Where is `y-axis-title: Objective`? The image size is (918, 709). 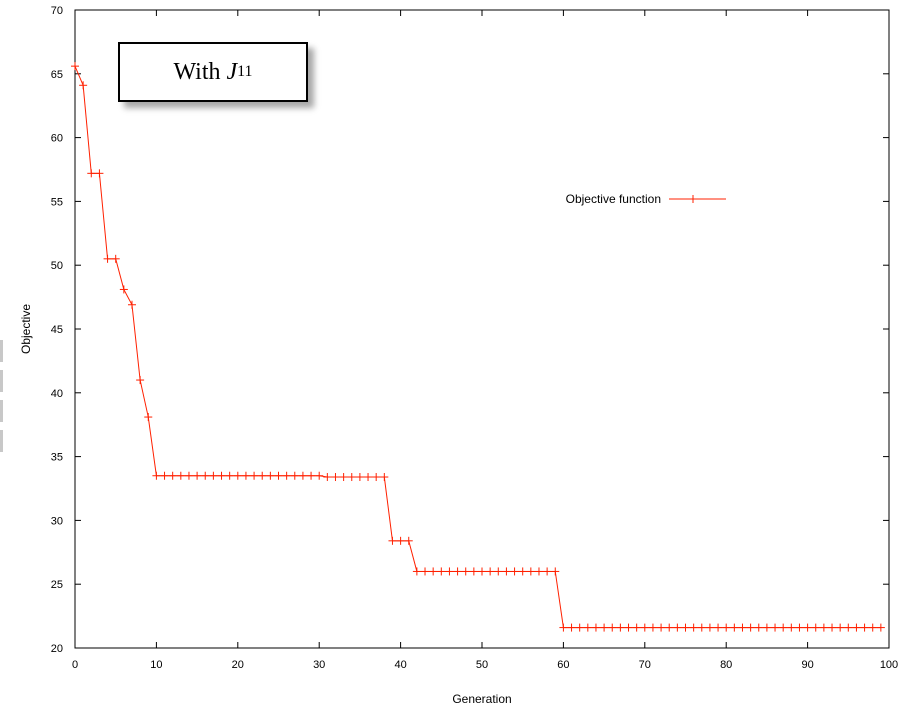
y-axis-title: Objective is located at coordinates (26, 329).